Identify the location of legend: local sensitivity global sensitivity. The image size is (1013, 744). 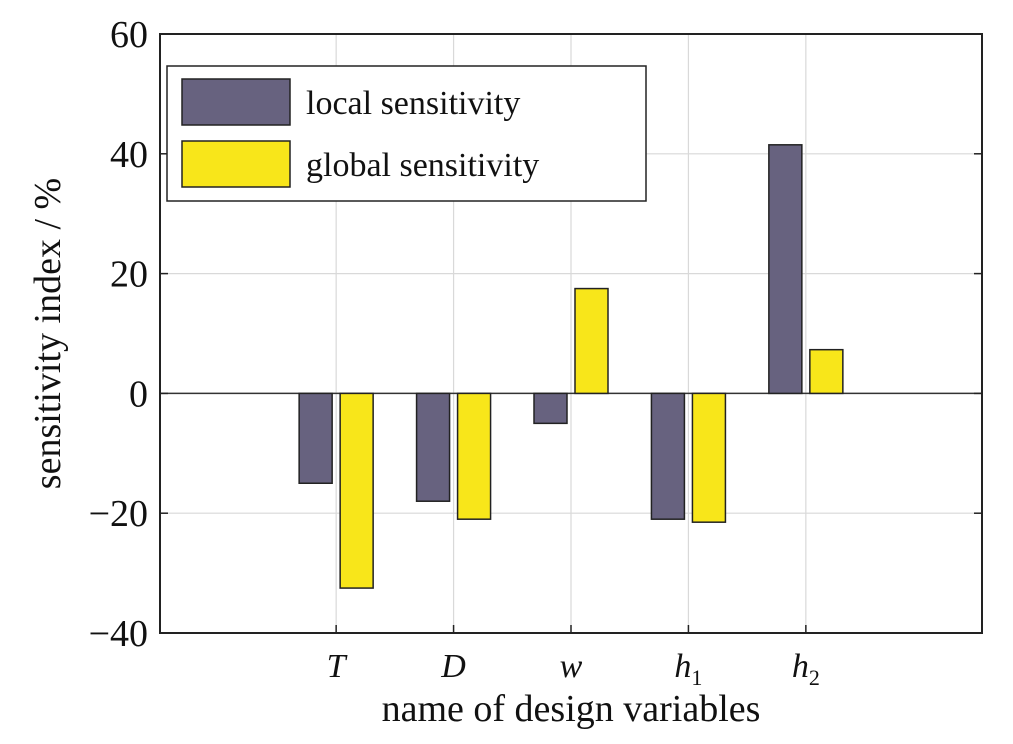
(406, 133).